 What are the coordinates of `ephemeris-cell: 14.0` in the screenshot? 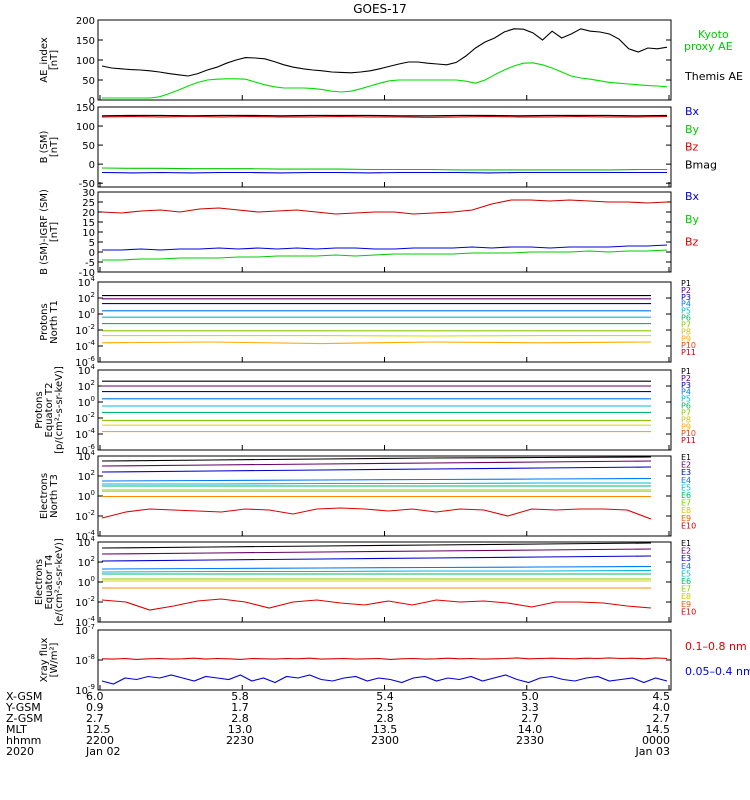 It's located at (530, 729).